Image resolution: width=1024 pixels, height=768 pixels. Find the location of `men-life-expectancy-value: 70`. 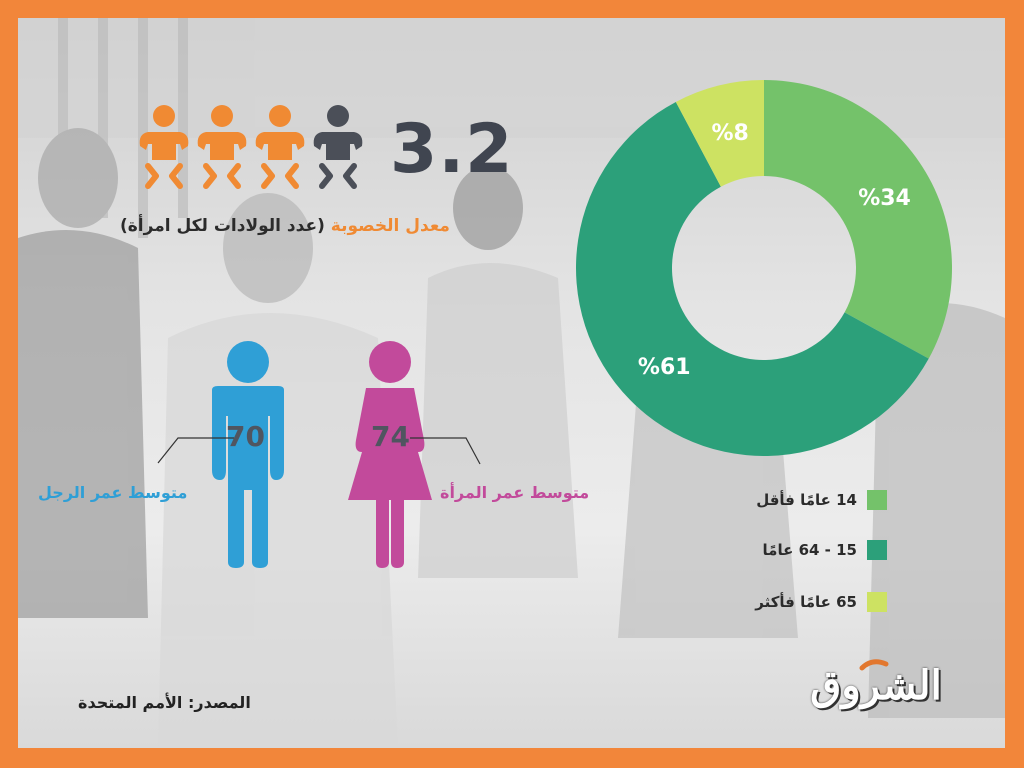

men-life-expectancy-value: 70 is located at coordinates (245, 436).